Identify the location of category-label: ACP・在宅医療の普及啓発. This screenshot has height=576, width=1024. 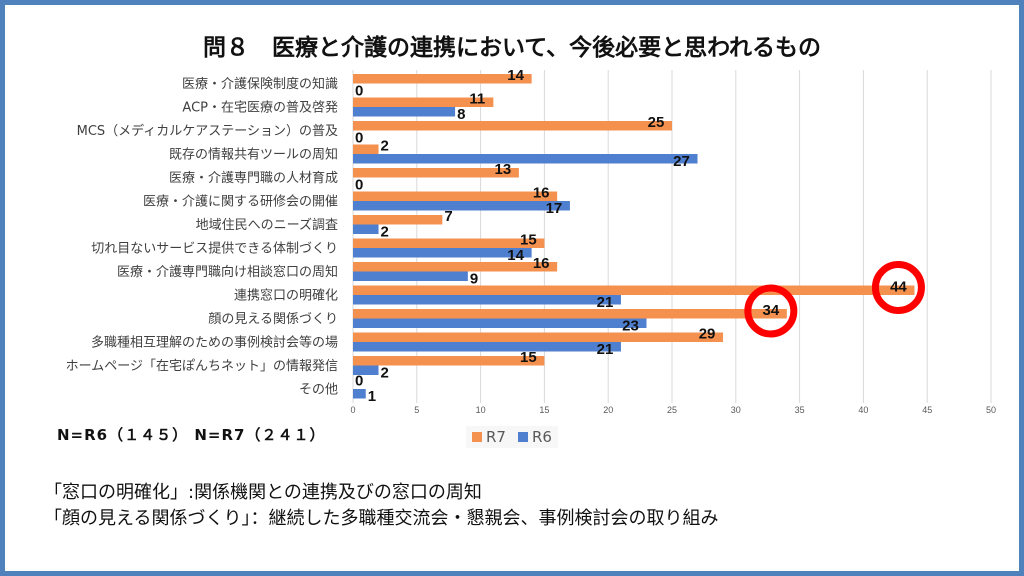
(260, 108).